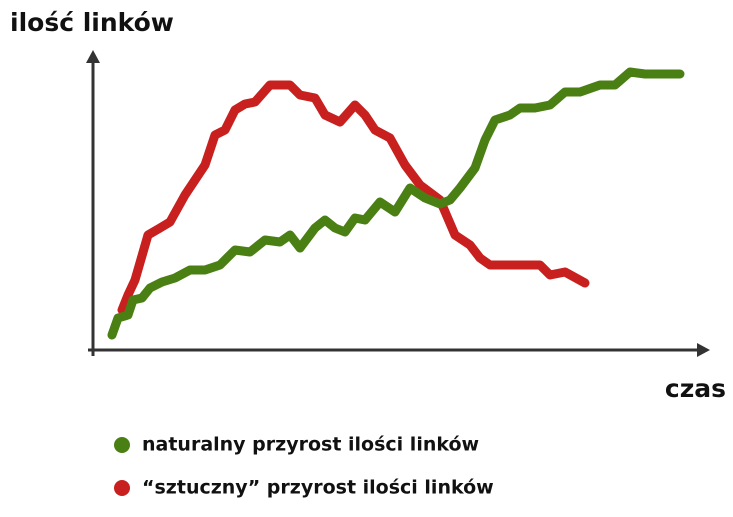 This screenshot has width=733, height=517. Describe the element at coordinates (93, 56) in the screenshot. I see `y-axis-arrow` at that location.